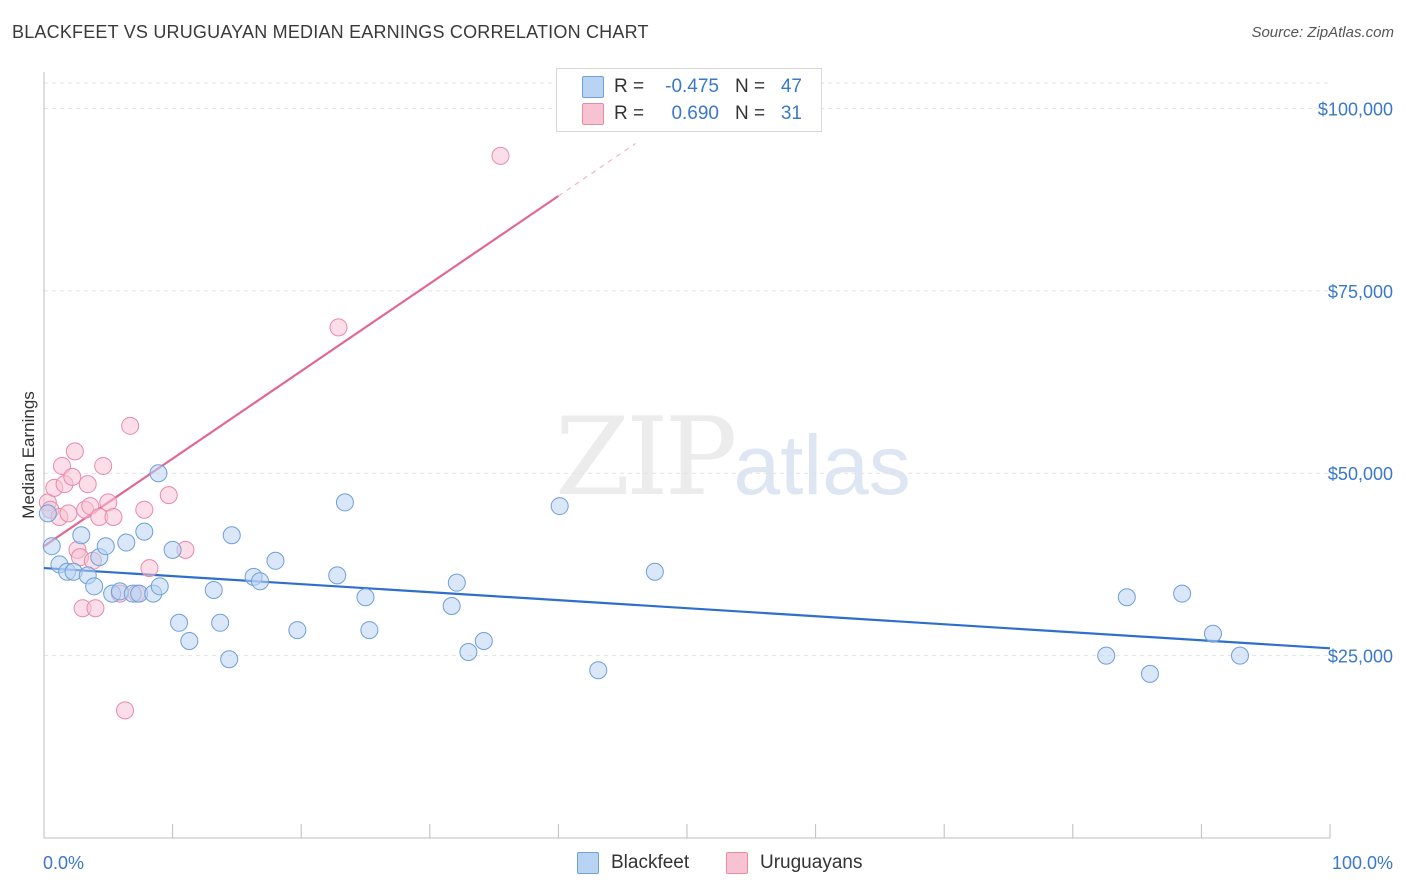 Image resolution: width=1406 pixels, height=892 pixels. I want to click on trendline-uruguayans, so click(301, 371).